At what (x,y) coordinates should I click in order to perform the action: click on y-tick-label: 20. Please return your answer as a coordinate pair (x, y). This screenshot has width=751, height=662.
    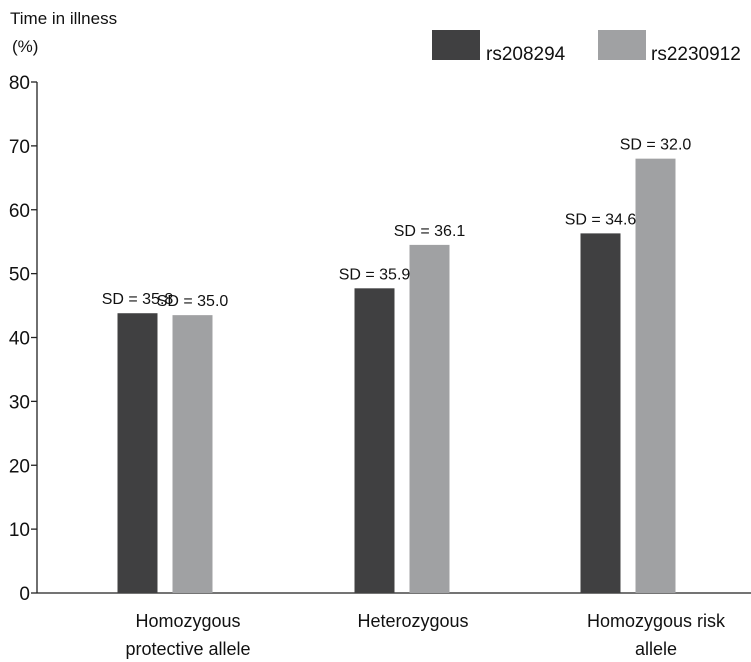
    Looking at the image, I should click on (19, 466).